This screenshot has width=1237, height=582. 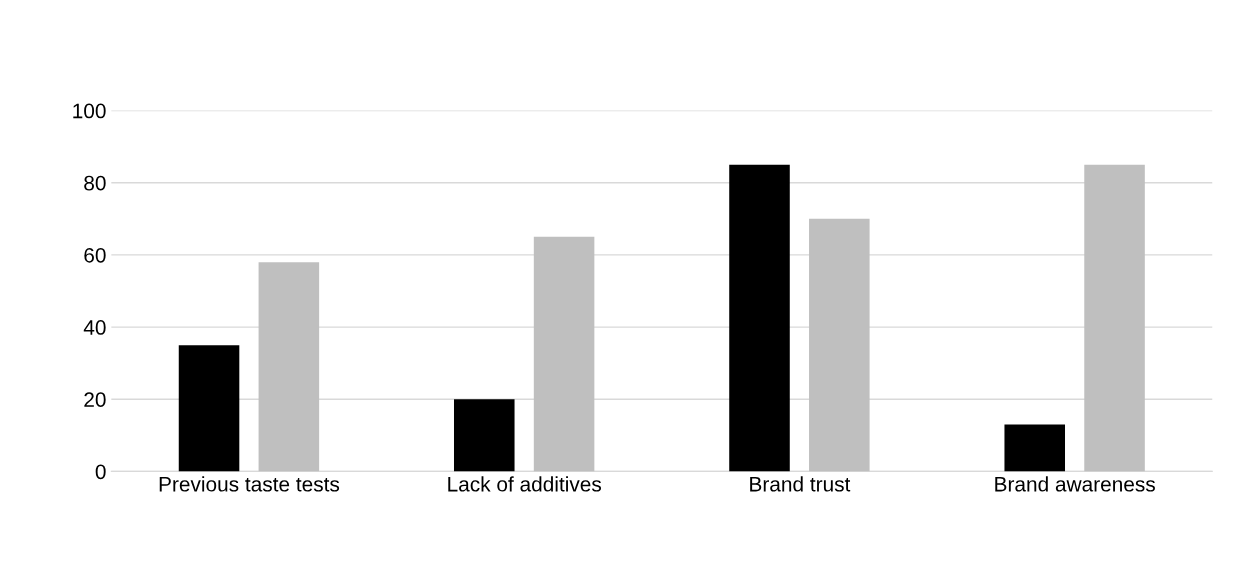 What do you see at coordinates (100, 472) in the screenshot?
I see `y-tick-label: 0` at bounding box center [100, 472].